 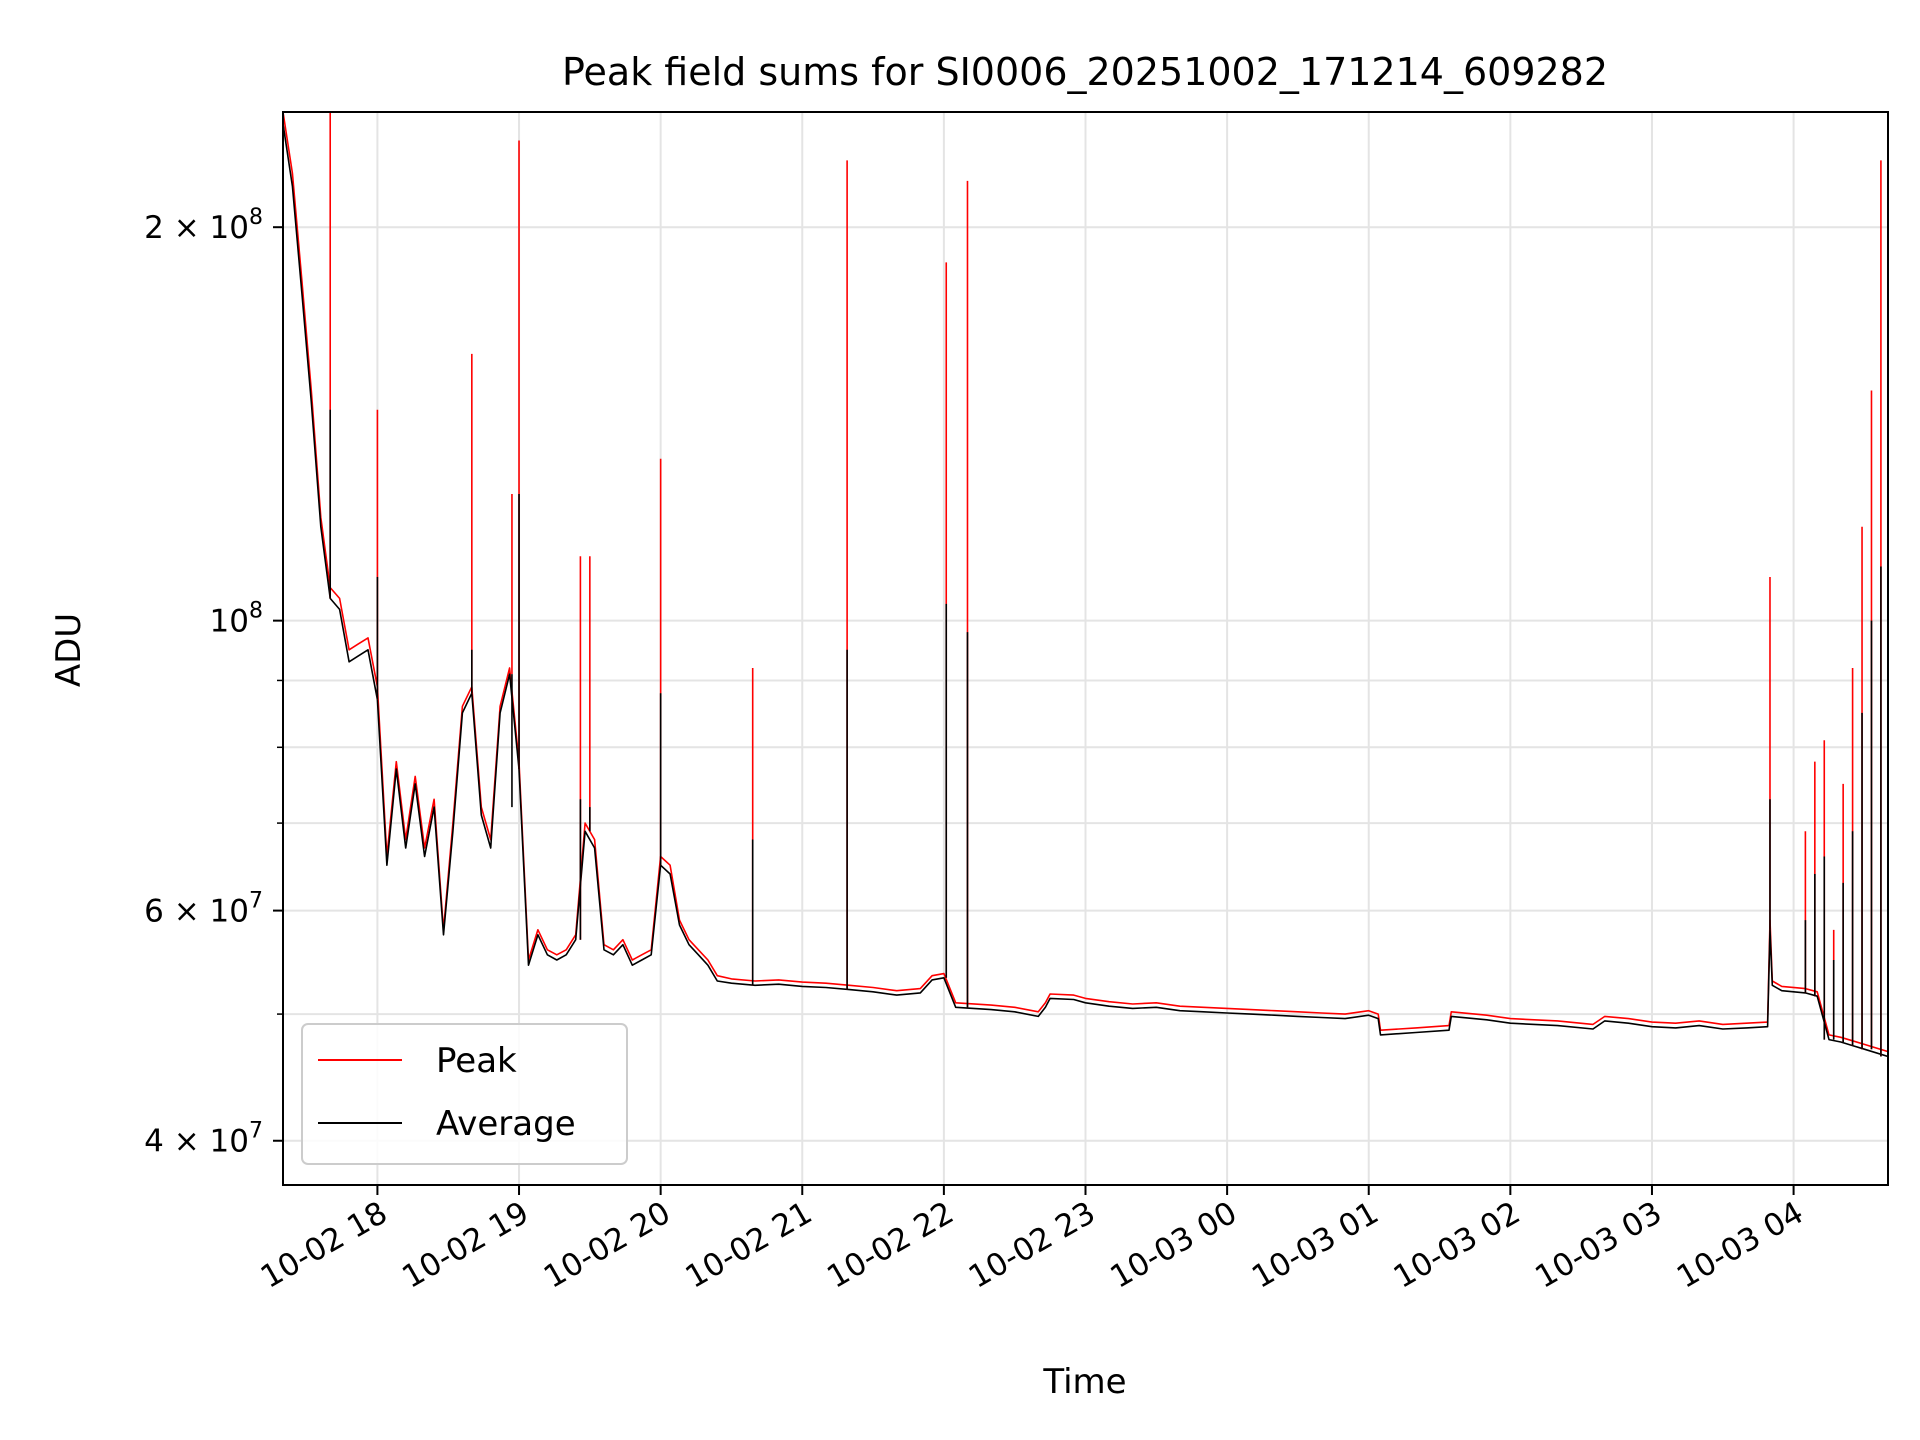 What do you see at coordinates (506, 1124) in the screenshot?
I see `legend-label-average: Average` at bounding box center [506, 1124].